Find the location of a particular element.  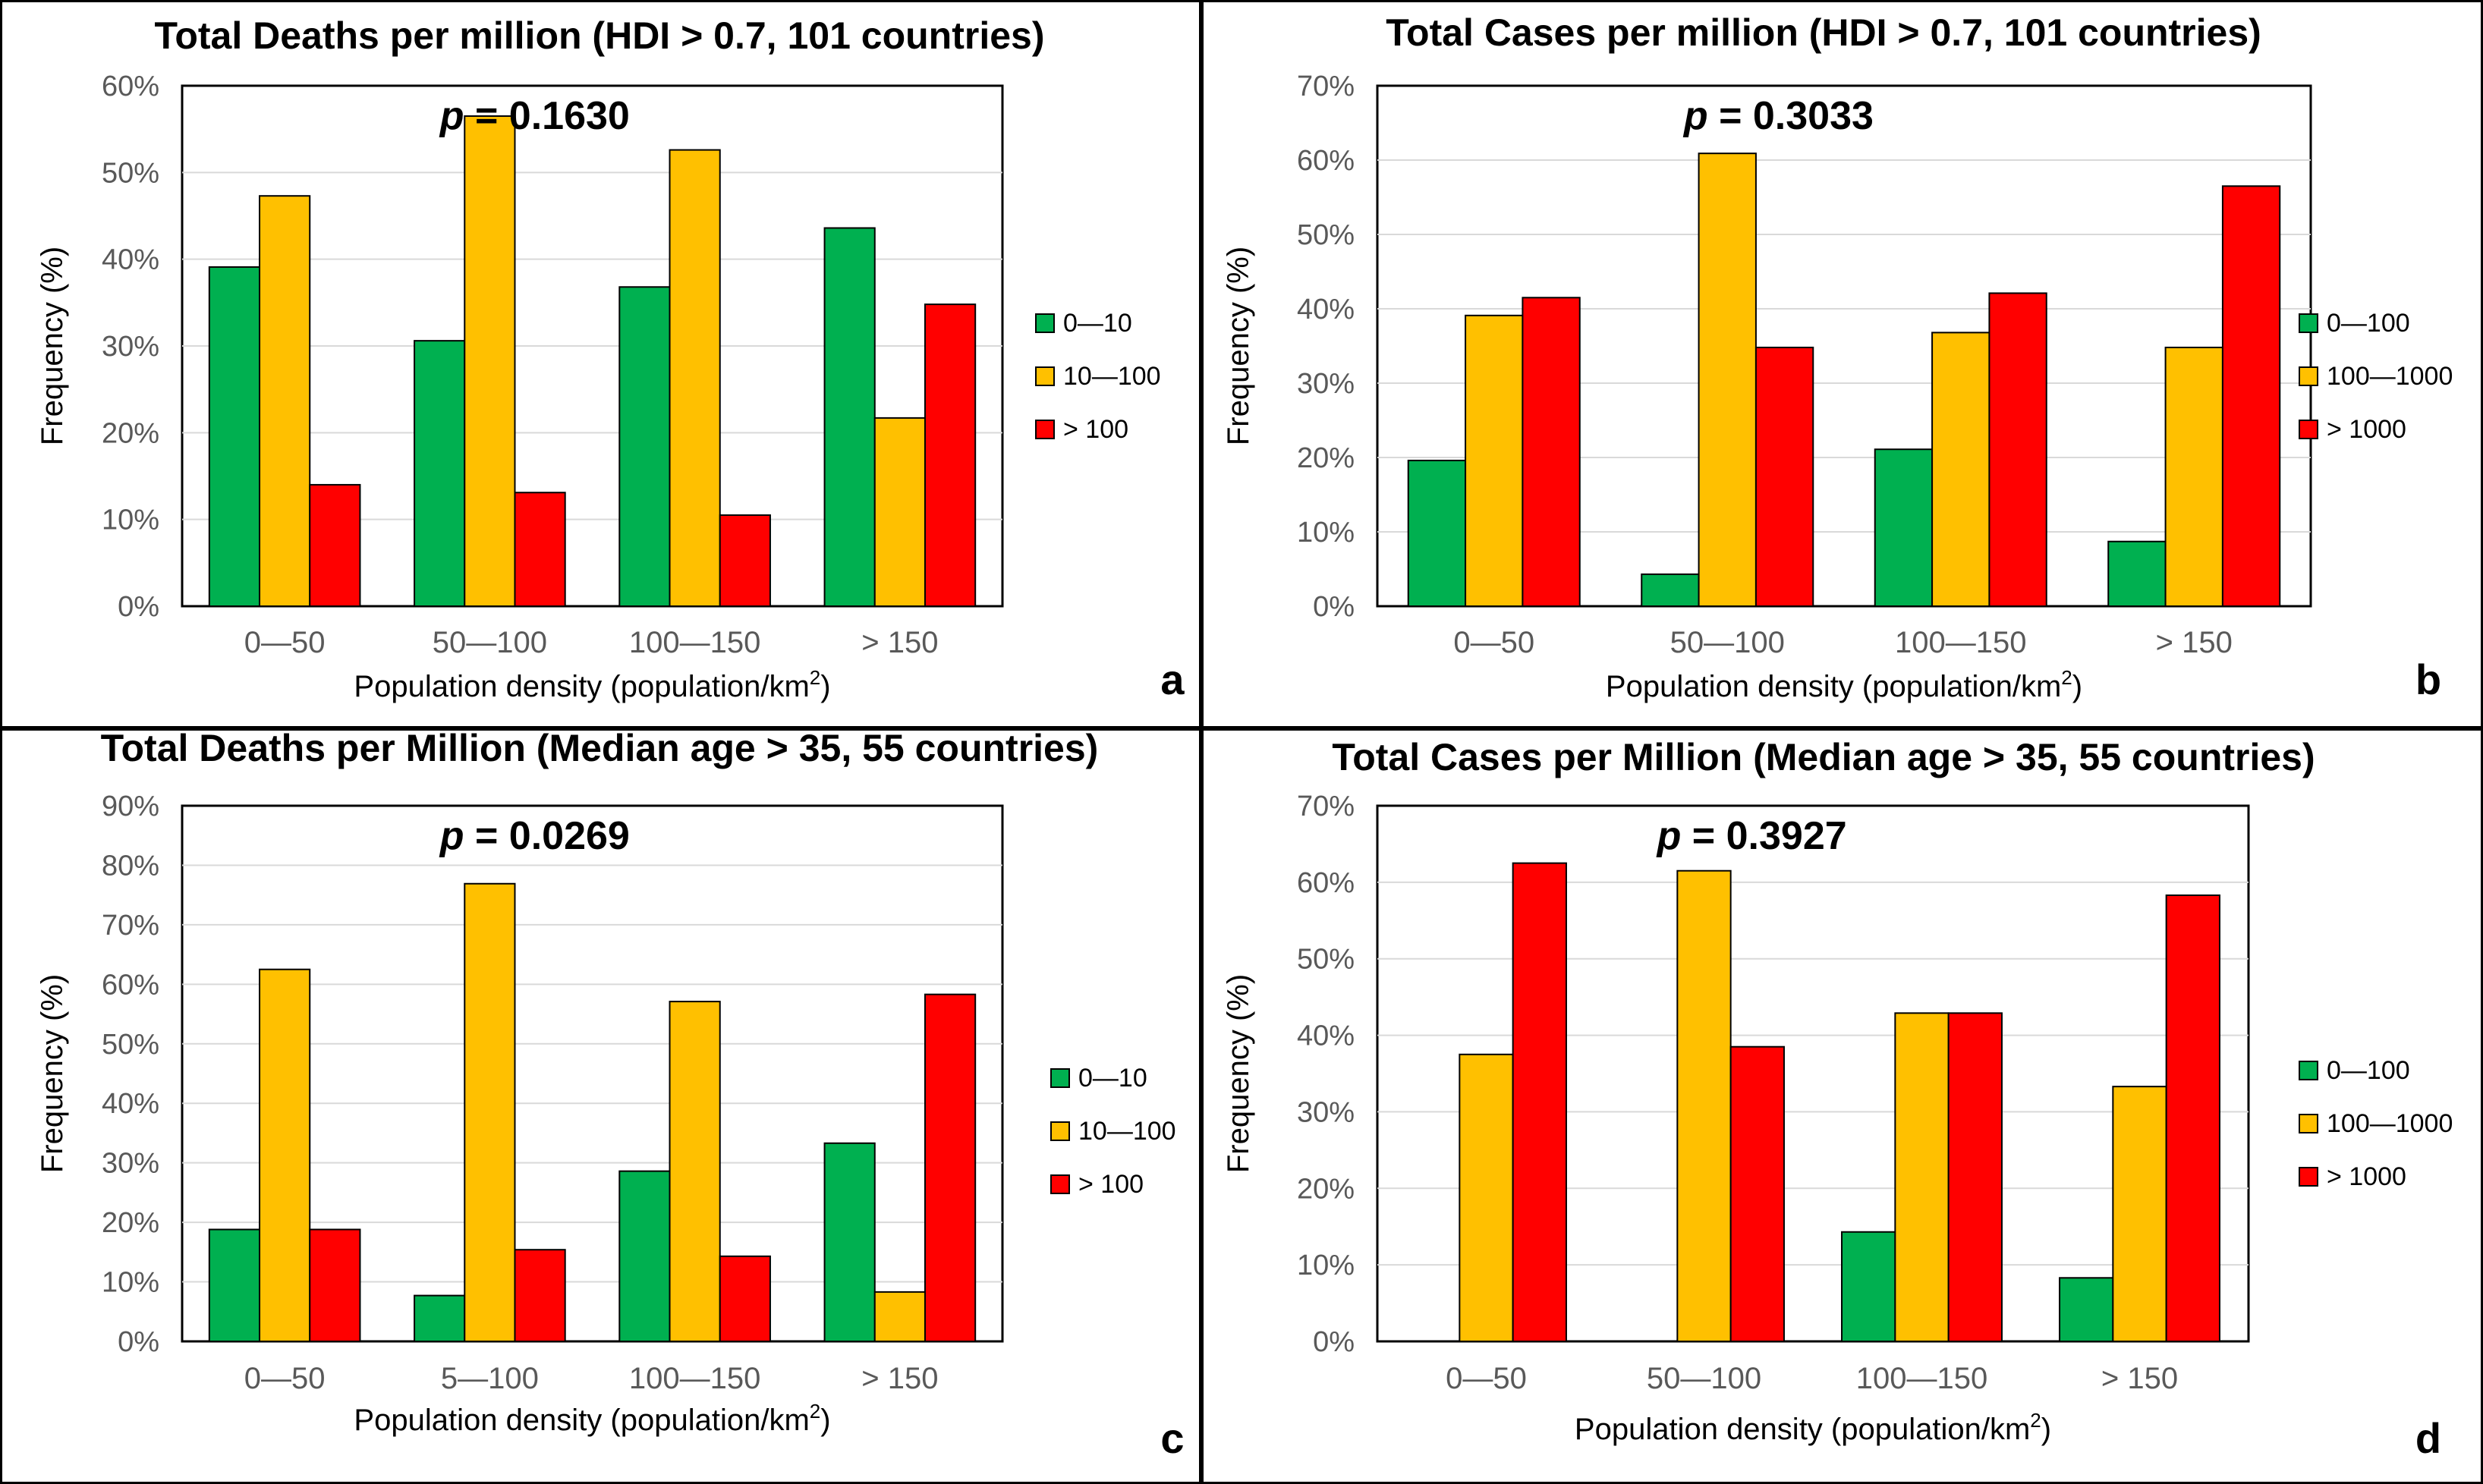

p-value-annotation: p = 0.3927 is located at coordinates (1752, 836).